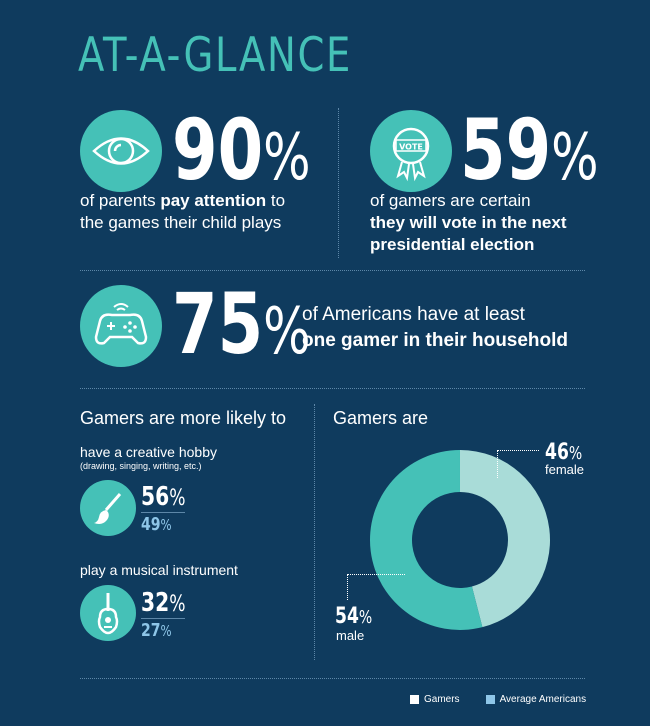 The height and width of the screenshot is (726, 650). What do you see at coordinates (452, 244) in the screenshot?
I see `stat2-text-bold2: presidential election` at bounding box center [452, 244].